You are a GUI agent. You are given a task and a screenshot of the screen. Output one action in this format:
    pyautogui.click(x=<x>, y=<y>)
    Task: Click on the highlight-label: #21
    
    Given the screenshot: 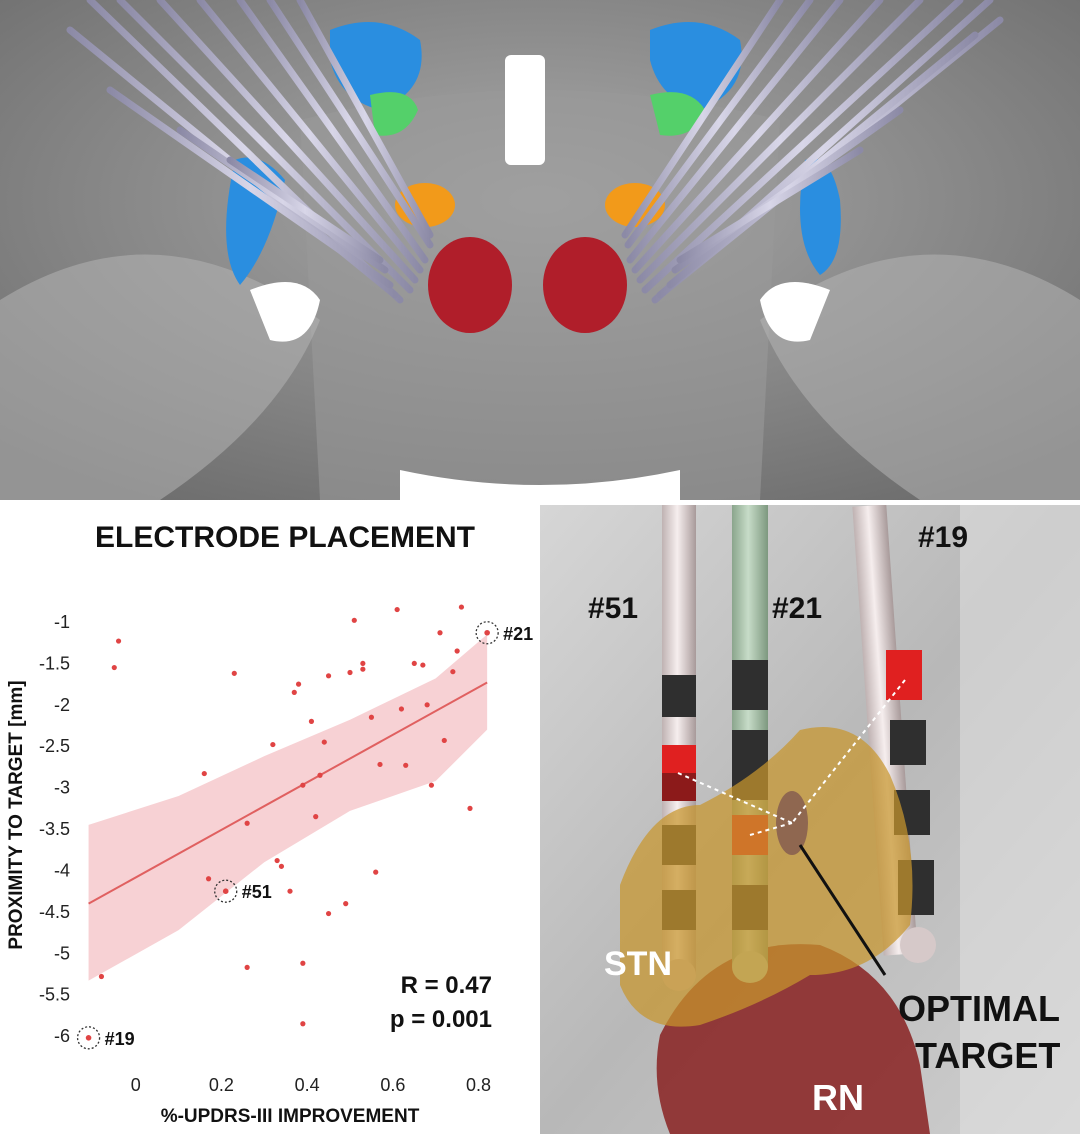 What is the action you would take?
    pyautogui.click(x=518, y=634)
    